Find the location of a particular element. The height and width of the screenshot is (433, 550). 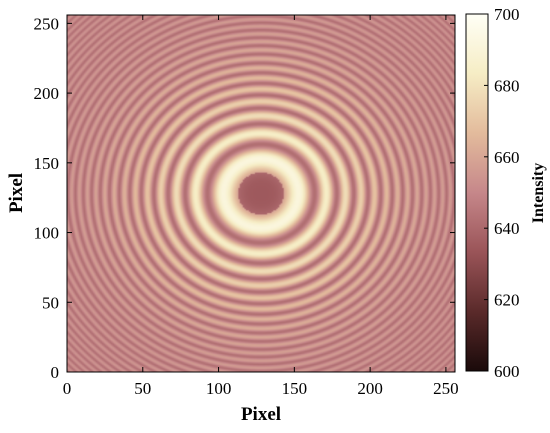

x-tick-label: 150 is located at coordinates (295, 388).